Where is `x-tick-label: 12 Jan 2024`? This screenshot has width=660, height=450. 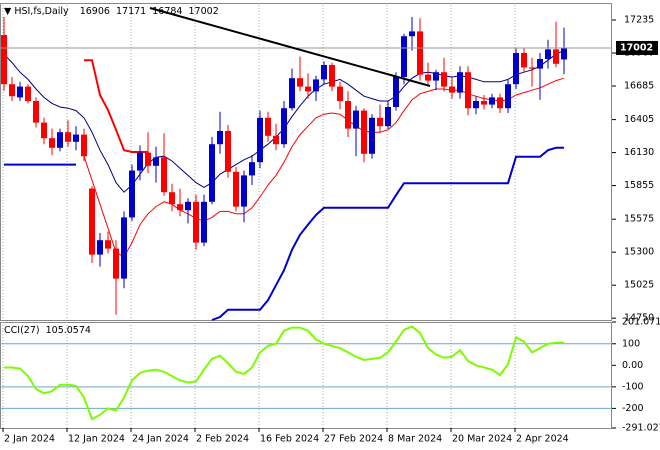 x-tick-label: 12 Jan 2024 is located at coordinates (96, 439).